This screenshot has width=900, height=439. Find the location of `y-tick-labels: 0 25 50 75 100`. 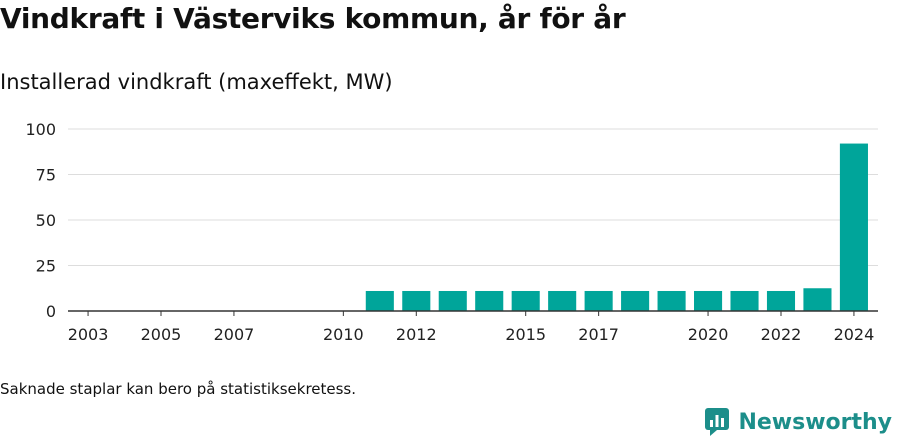

y-tick-labels: 0 25 50 75 100 is located at coordinates (40, 220).